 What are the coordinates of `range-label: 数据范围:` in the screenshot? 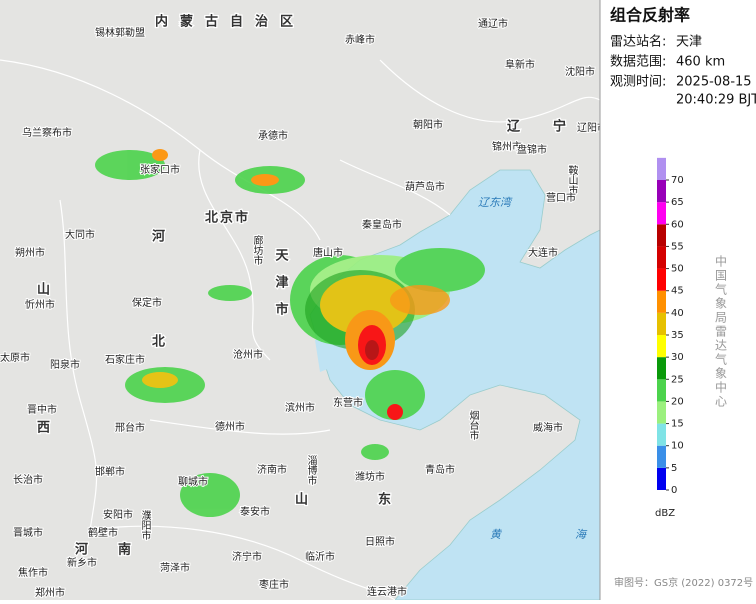 It's located at (638, 62).